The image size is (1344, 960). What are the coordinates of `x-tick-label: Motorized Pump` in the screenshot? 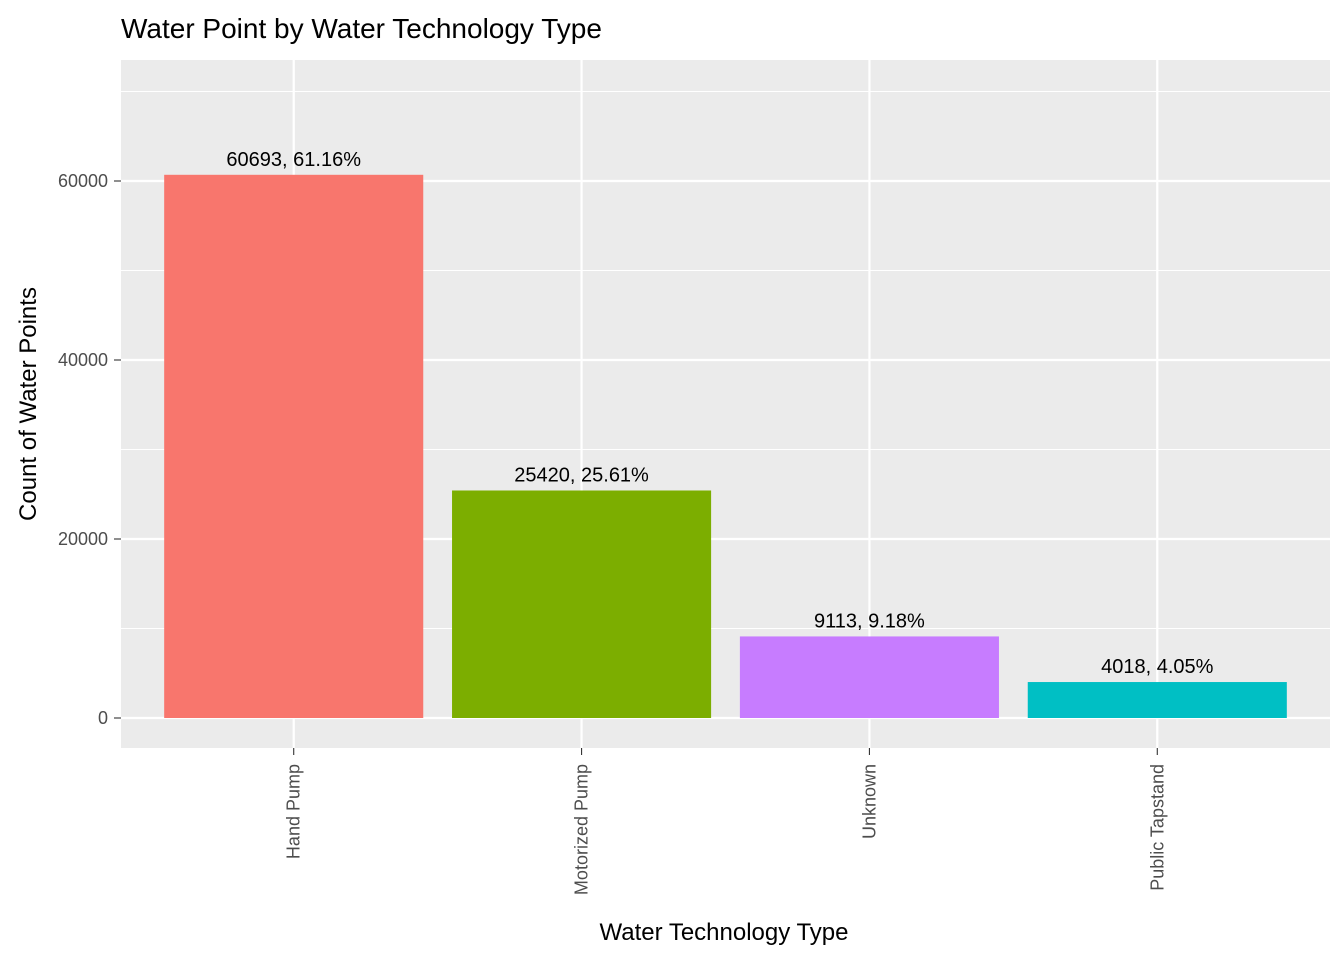 It's located at (582, 829).